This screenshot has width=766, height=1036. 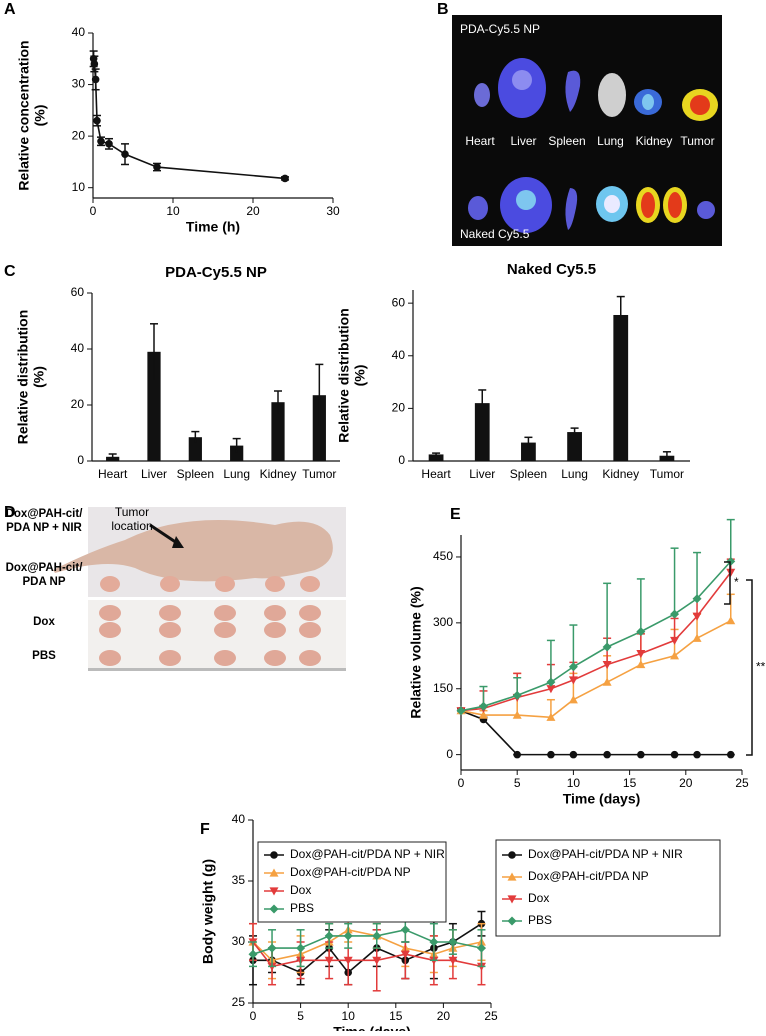 I want to click on y-tick-label: 10, so click(x=79, y=187).